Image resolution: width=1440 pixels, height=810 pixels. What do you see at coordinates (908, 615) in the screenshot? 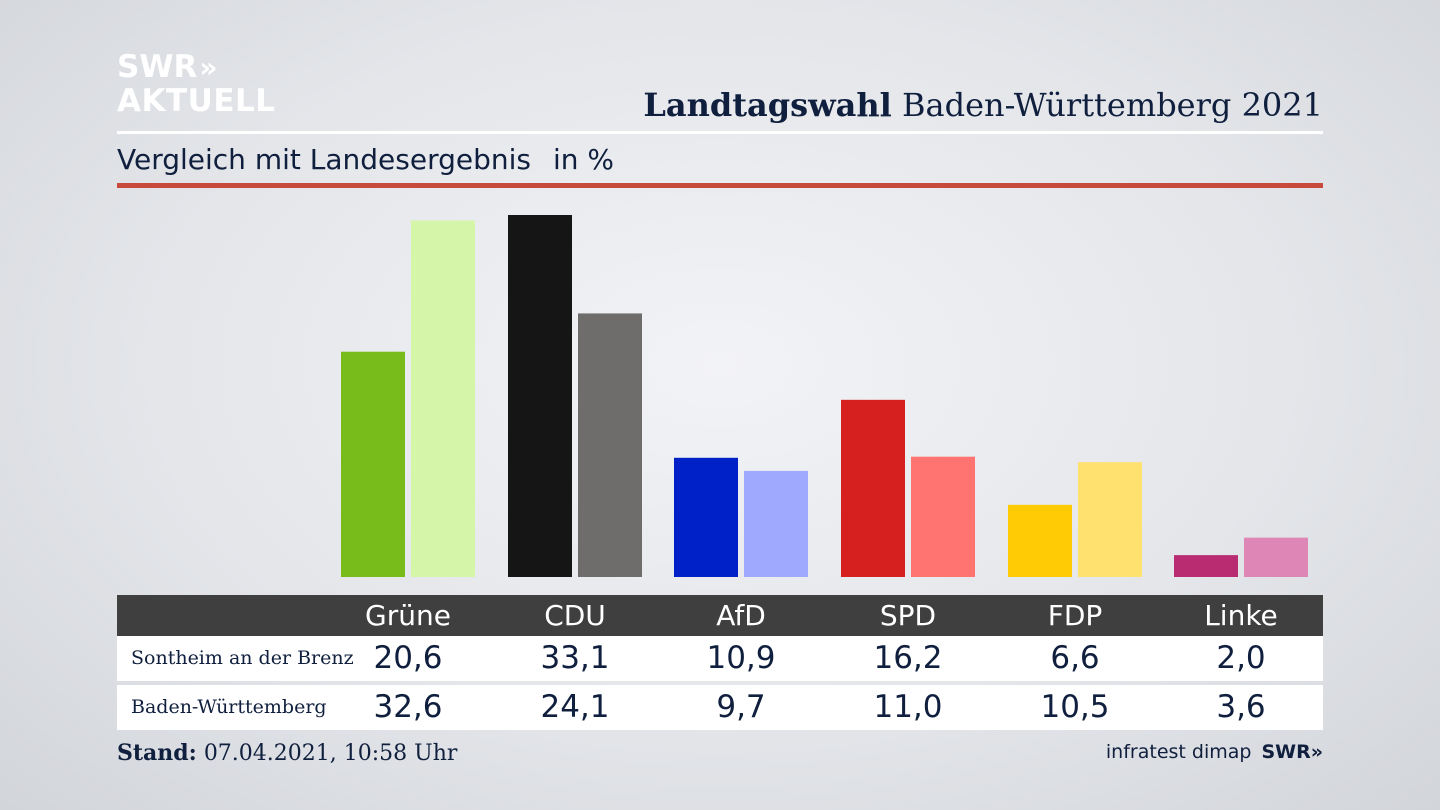
I see `column-header: SPD` at bounding box center [908, 615].